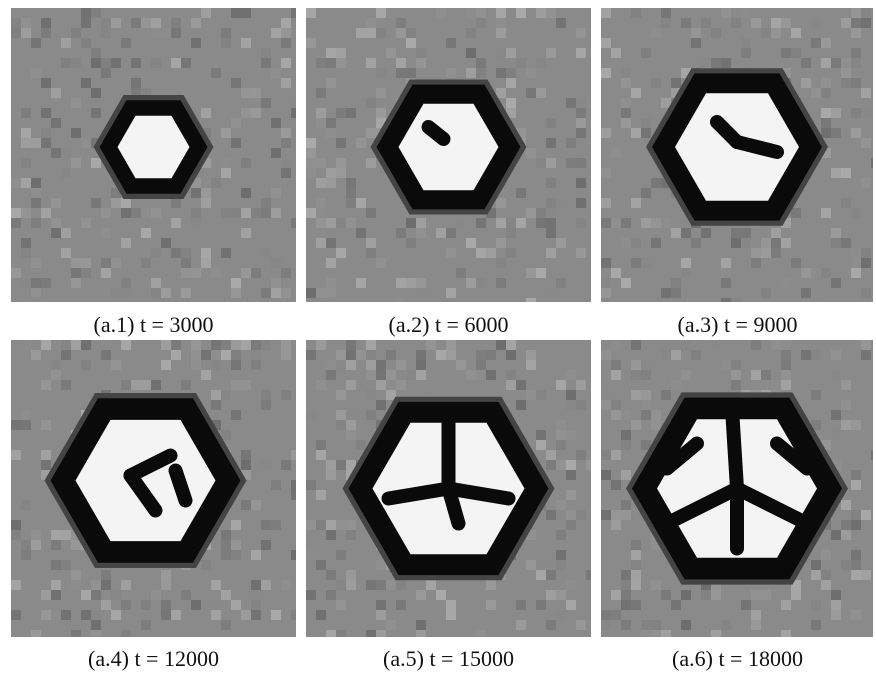 The image size is (876, 673). What do you see at coordinates (153, 658) in the screenshot?
I see `caption: (a.4) t = 12000` at bounding box center [153, 658].